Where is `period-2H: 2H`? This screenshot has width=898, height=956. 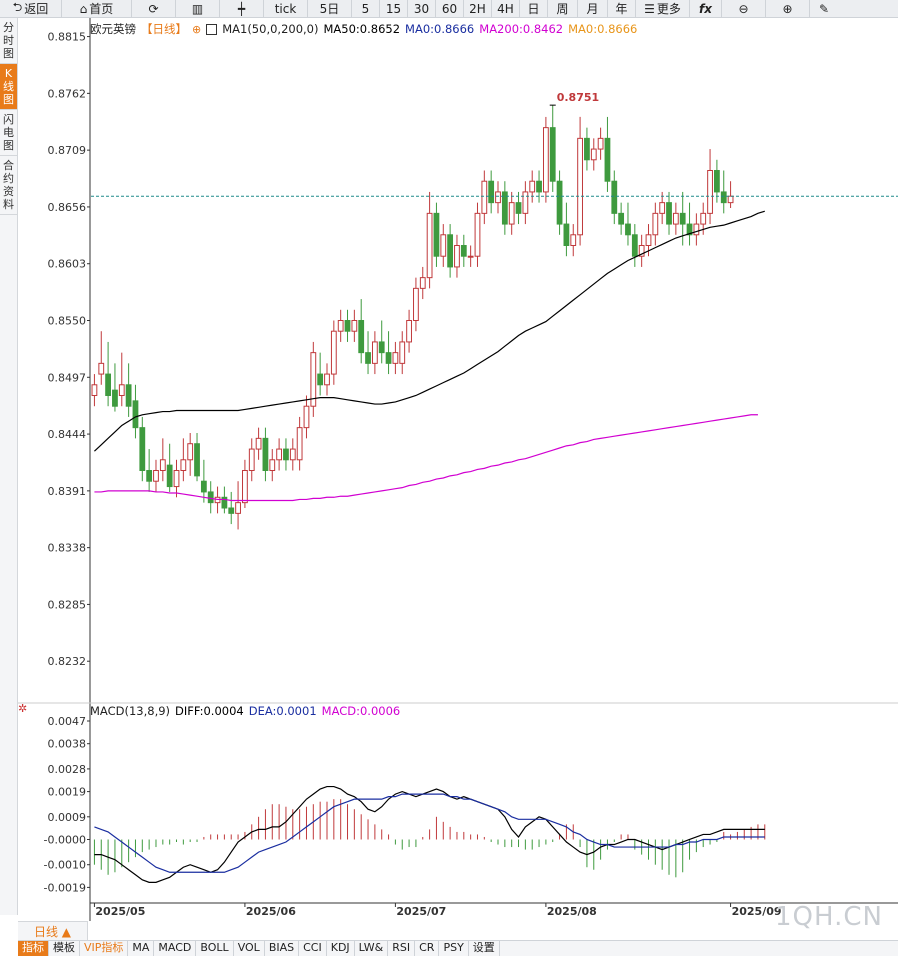 period-2H: 2H is located at coordinates (478, 8).